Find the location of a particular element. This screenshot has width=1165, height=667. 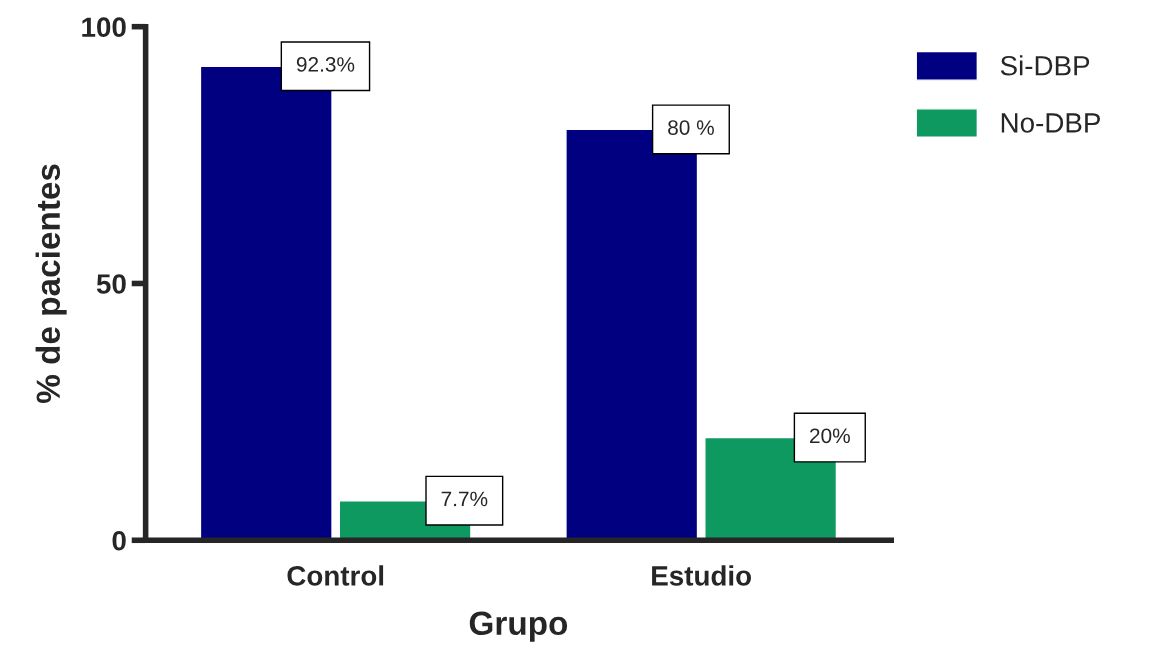

y-tick-label: 0 is located at coordinates (119, 540).